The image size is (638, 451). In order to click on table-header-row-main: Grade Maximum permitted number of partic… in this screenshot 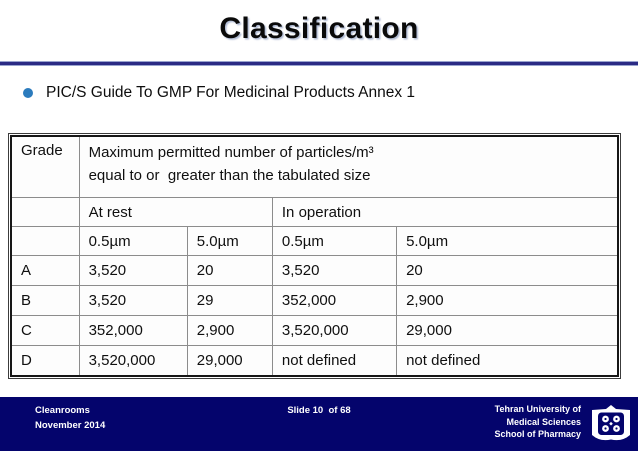, I will do `click(314, 166)`.